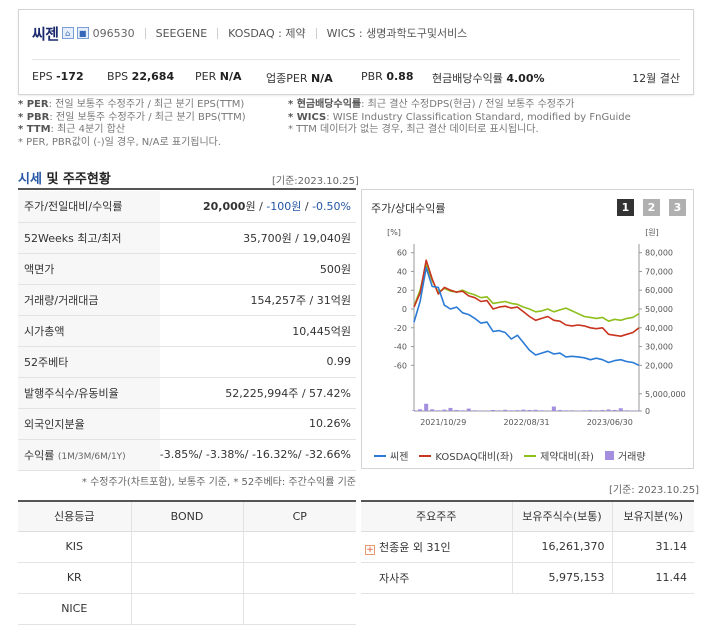  What do you see at coordinates (394, 232) in the screenshot?
I see `left-unit-label: [%]` at bounding box center [394, 232].